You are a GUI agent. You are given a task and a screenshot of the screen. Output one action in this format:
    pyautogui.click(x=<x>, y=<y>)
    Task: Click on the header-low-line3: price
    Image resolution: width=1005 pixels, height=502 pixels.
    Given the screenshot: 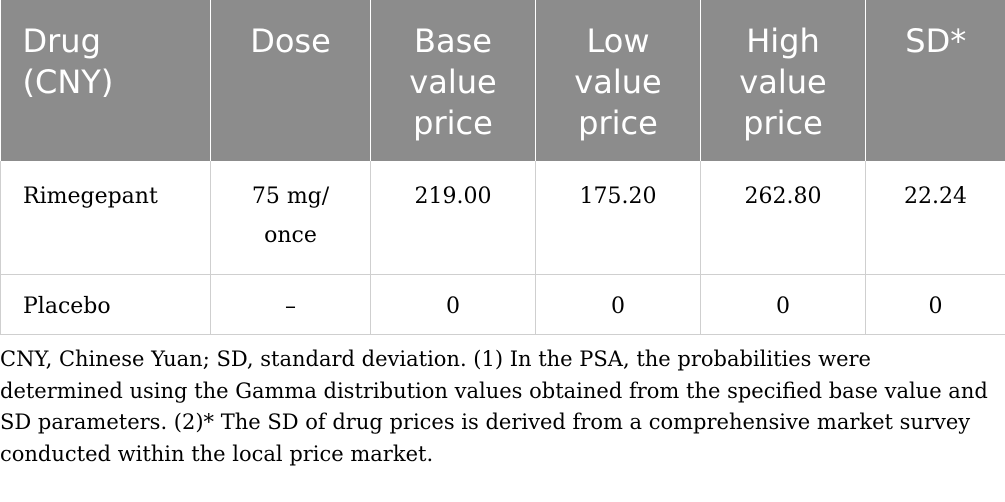 What is the action you would take?
    pyautogui.click(x=618, y=123)
    